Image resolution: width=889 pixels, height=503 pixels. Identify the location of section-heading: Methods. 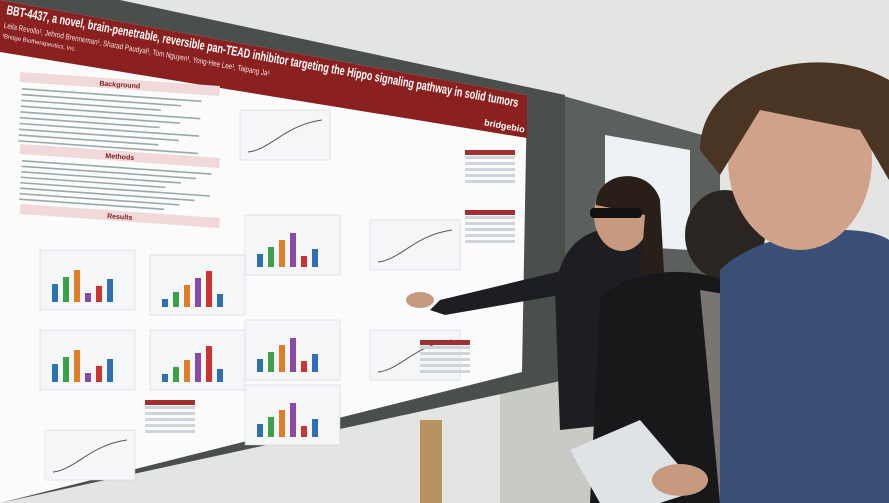
(119, 157).